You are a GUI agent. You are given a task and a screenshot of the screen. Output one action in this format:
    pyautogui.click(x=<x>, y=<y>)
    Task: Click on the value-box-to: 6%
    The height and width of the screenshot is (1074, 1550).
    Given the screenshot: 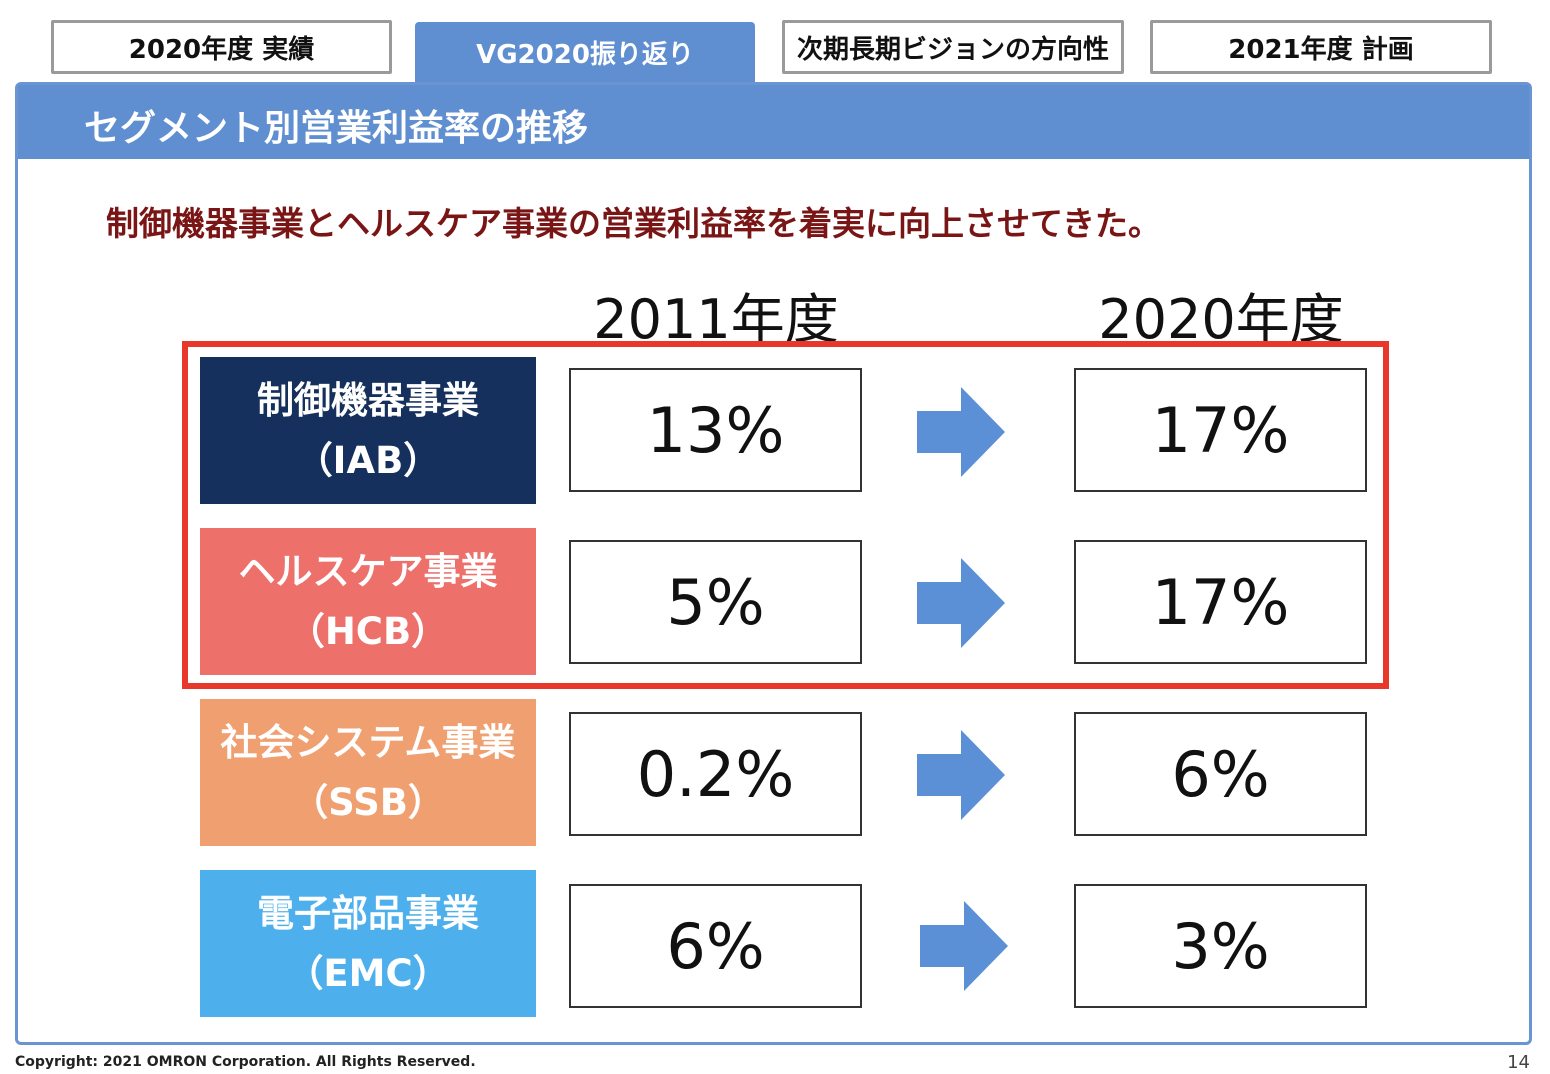 What is the action you would take?
    pyautogui.click(x=1220, y=774)
    